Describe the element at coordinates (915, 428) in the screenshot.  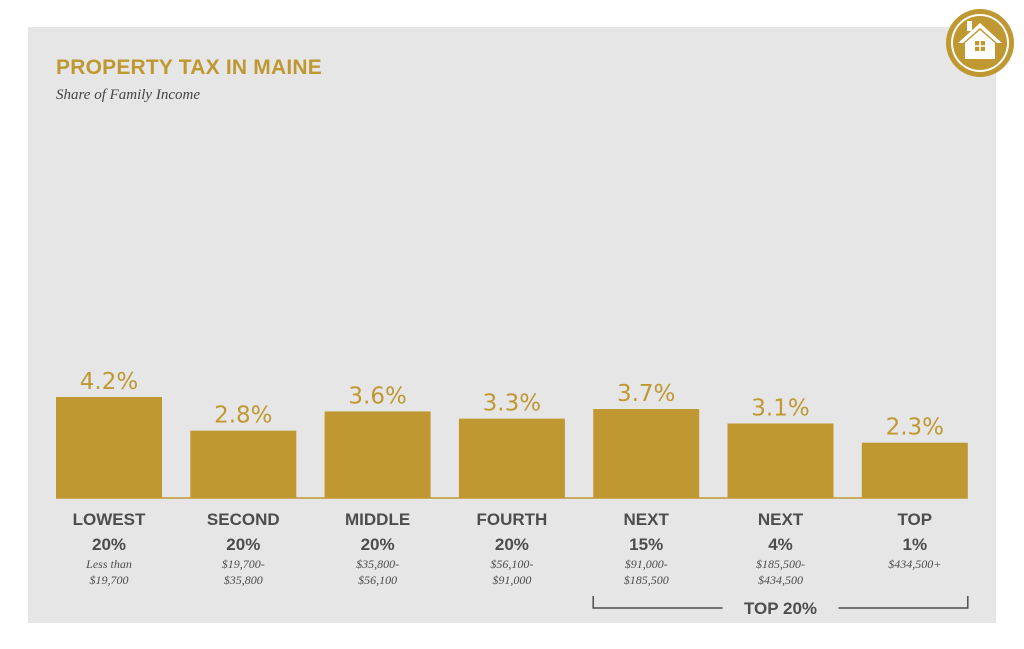
I see `value-label: 2.3%` at that location.